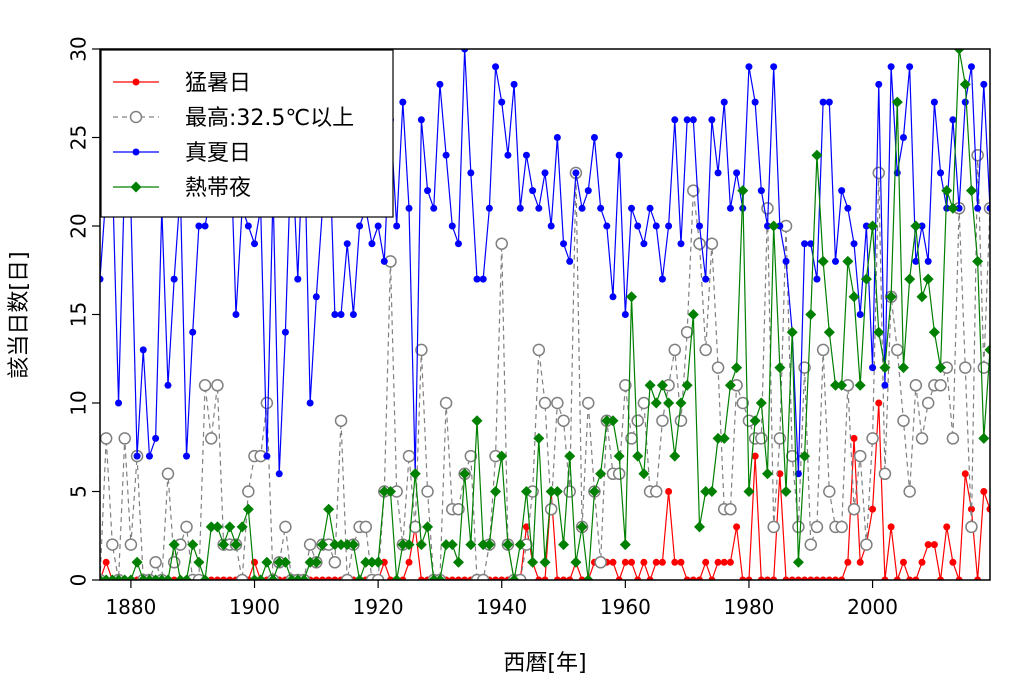 The width and height of the screenshot is (1024, 683). I want to click on y-axis: 0 5 10 15 20 25 30, so click(83, 311).